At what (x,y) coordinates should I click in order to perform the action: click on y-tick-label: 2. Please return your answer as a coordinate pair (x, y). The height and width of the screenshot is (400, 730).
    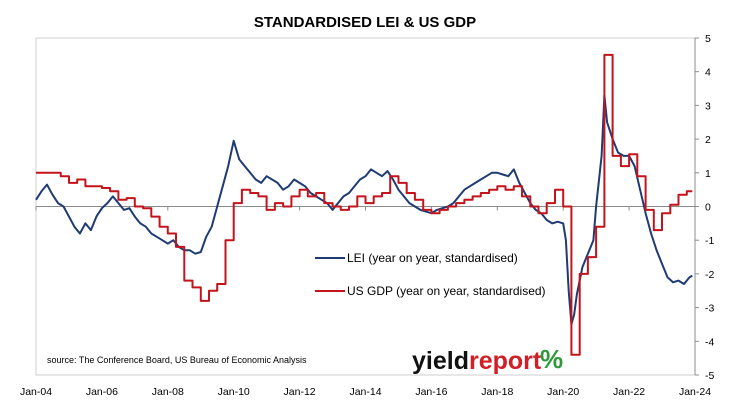
    Looking at the image, I should click on (708, 140).